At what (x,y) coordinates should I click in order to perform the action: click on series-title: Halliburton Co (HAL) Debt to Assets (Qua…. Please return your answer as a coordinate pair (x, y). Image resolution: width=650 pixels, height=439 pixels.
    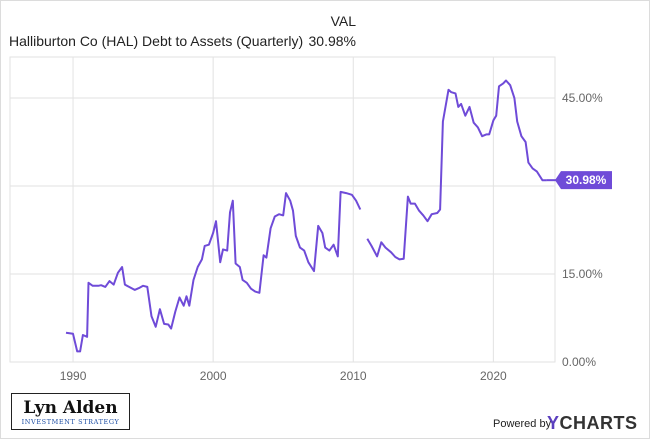
    Looking at the image, I should click on (156, 41).